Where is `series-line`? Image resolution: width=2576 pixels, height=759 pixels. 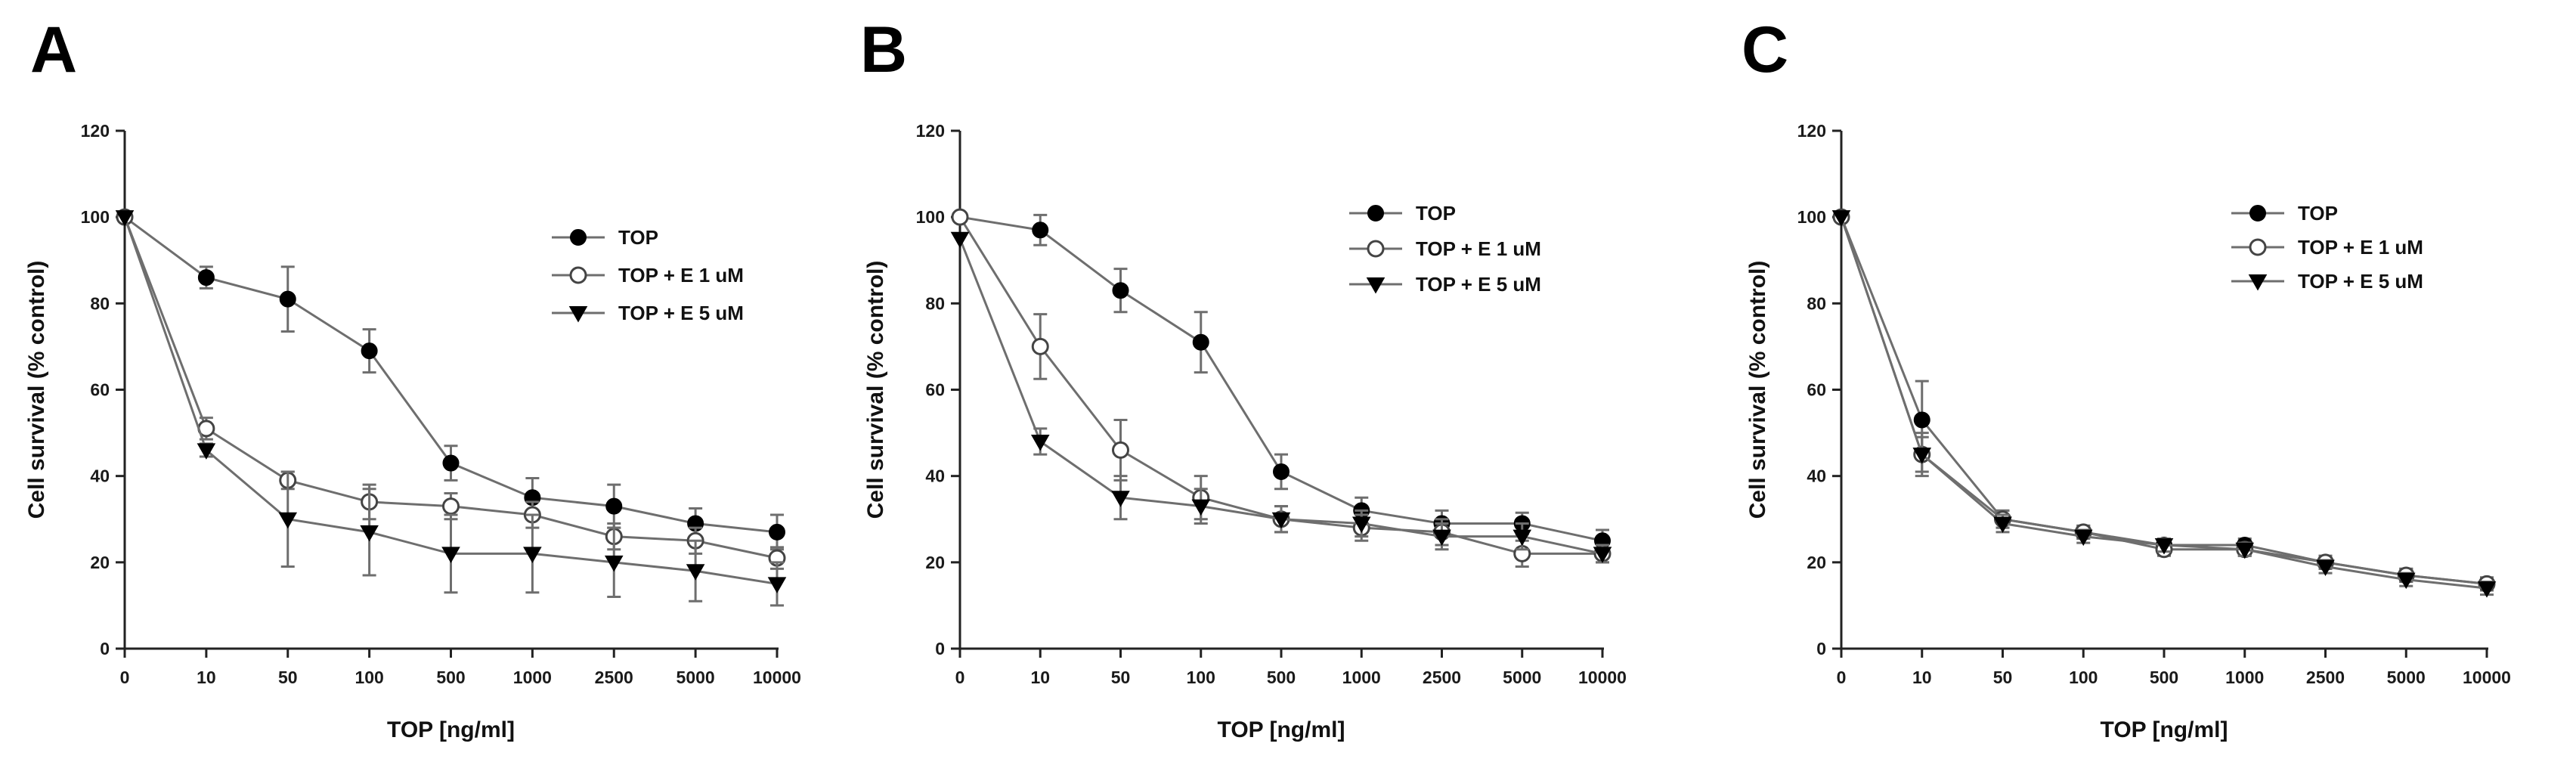 series-line is located at coordinates (1280, 386).